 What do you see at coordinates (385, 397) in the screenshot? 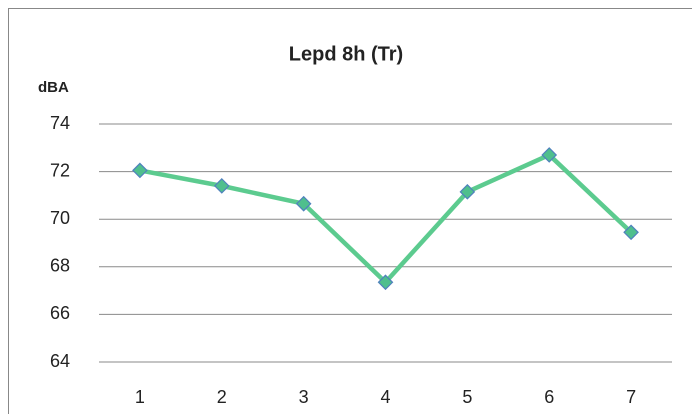
I see `x-tick-label: 4` at bounding box center [385, 397].